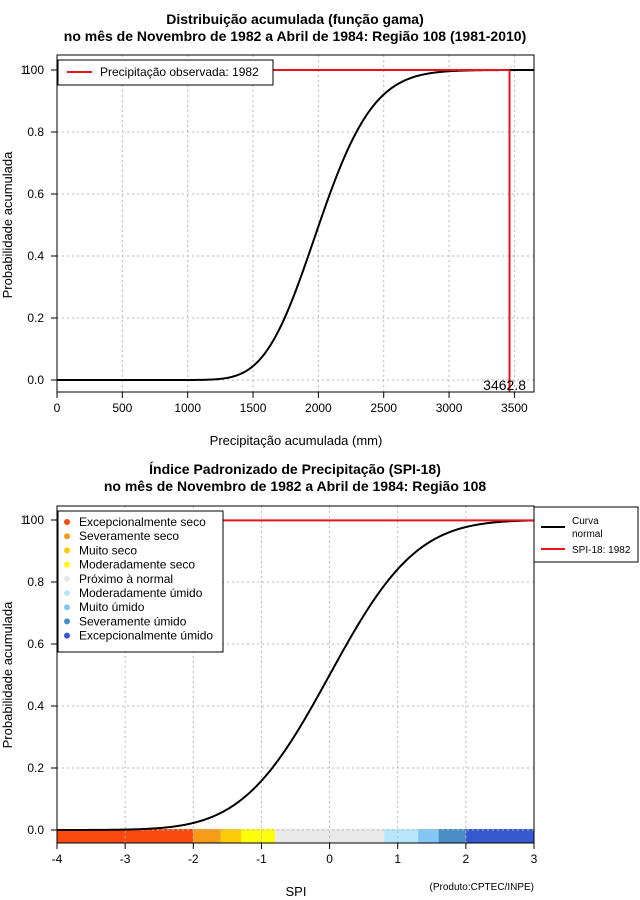  I want to click on category-legend-label: Excepcionalmente úmido, so click(146, 636).